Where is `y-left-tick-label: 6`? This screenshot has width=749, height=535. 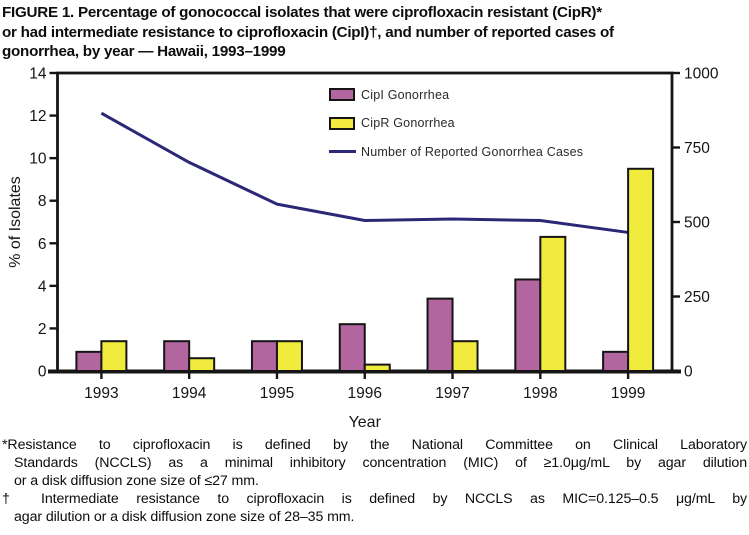
y-left-tick-label: 6 is located at coordinates (42, 244).